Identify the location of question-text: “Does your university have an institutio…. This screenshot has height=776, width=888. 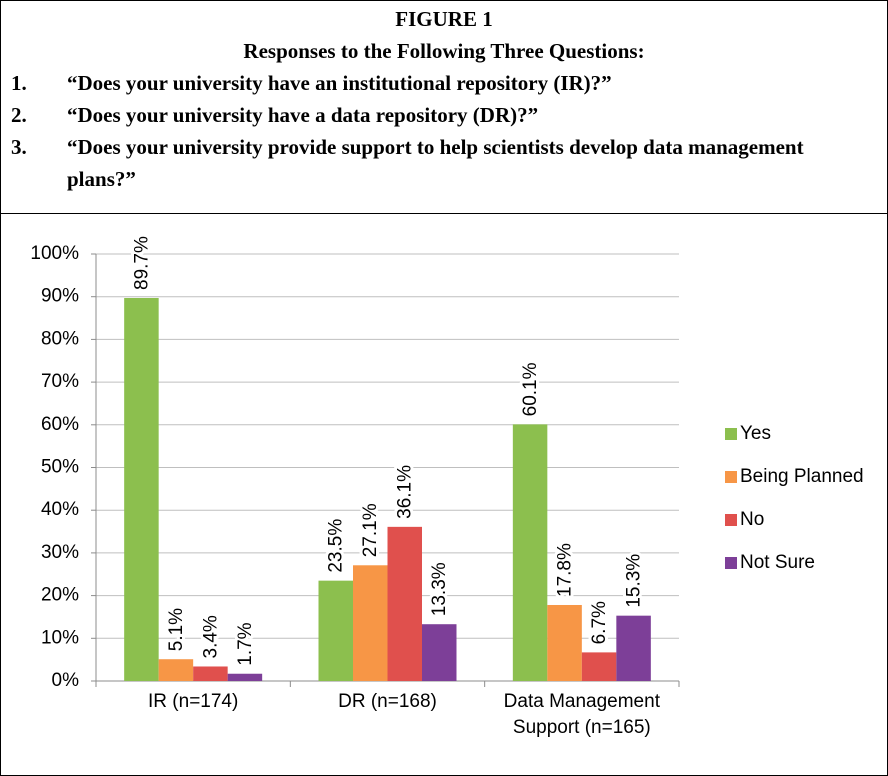
(339, 83).